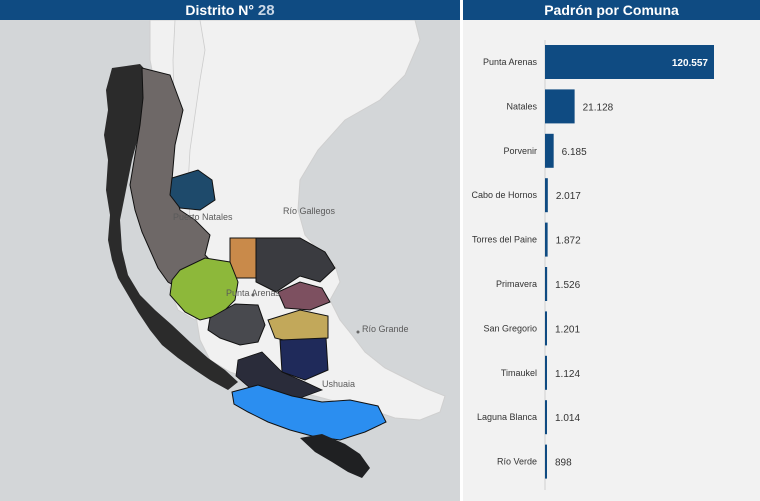 Image resolution: width=760 pixels, height=501 pixels. Describe the element at coordinates (520, 151) in the screenshot. I see `category-label: Porvenir` at that location.